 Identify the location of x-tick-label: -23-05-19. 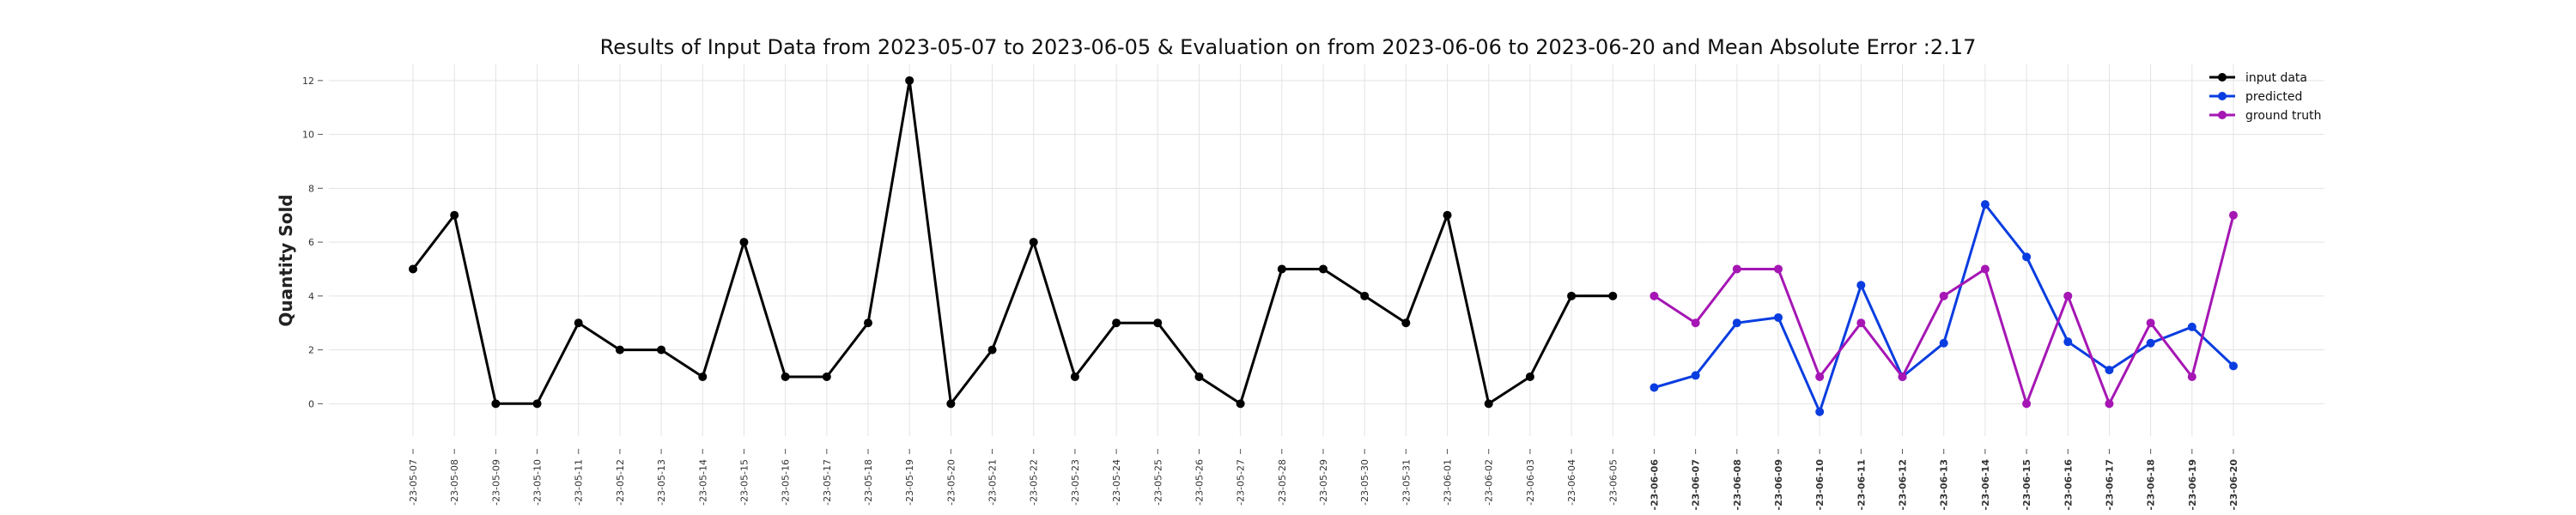
(910, 482).